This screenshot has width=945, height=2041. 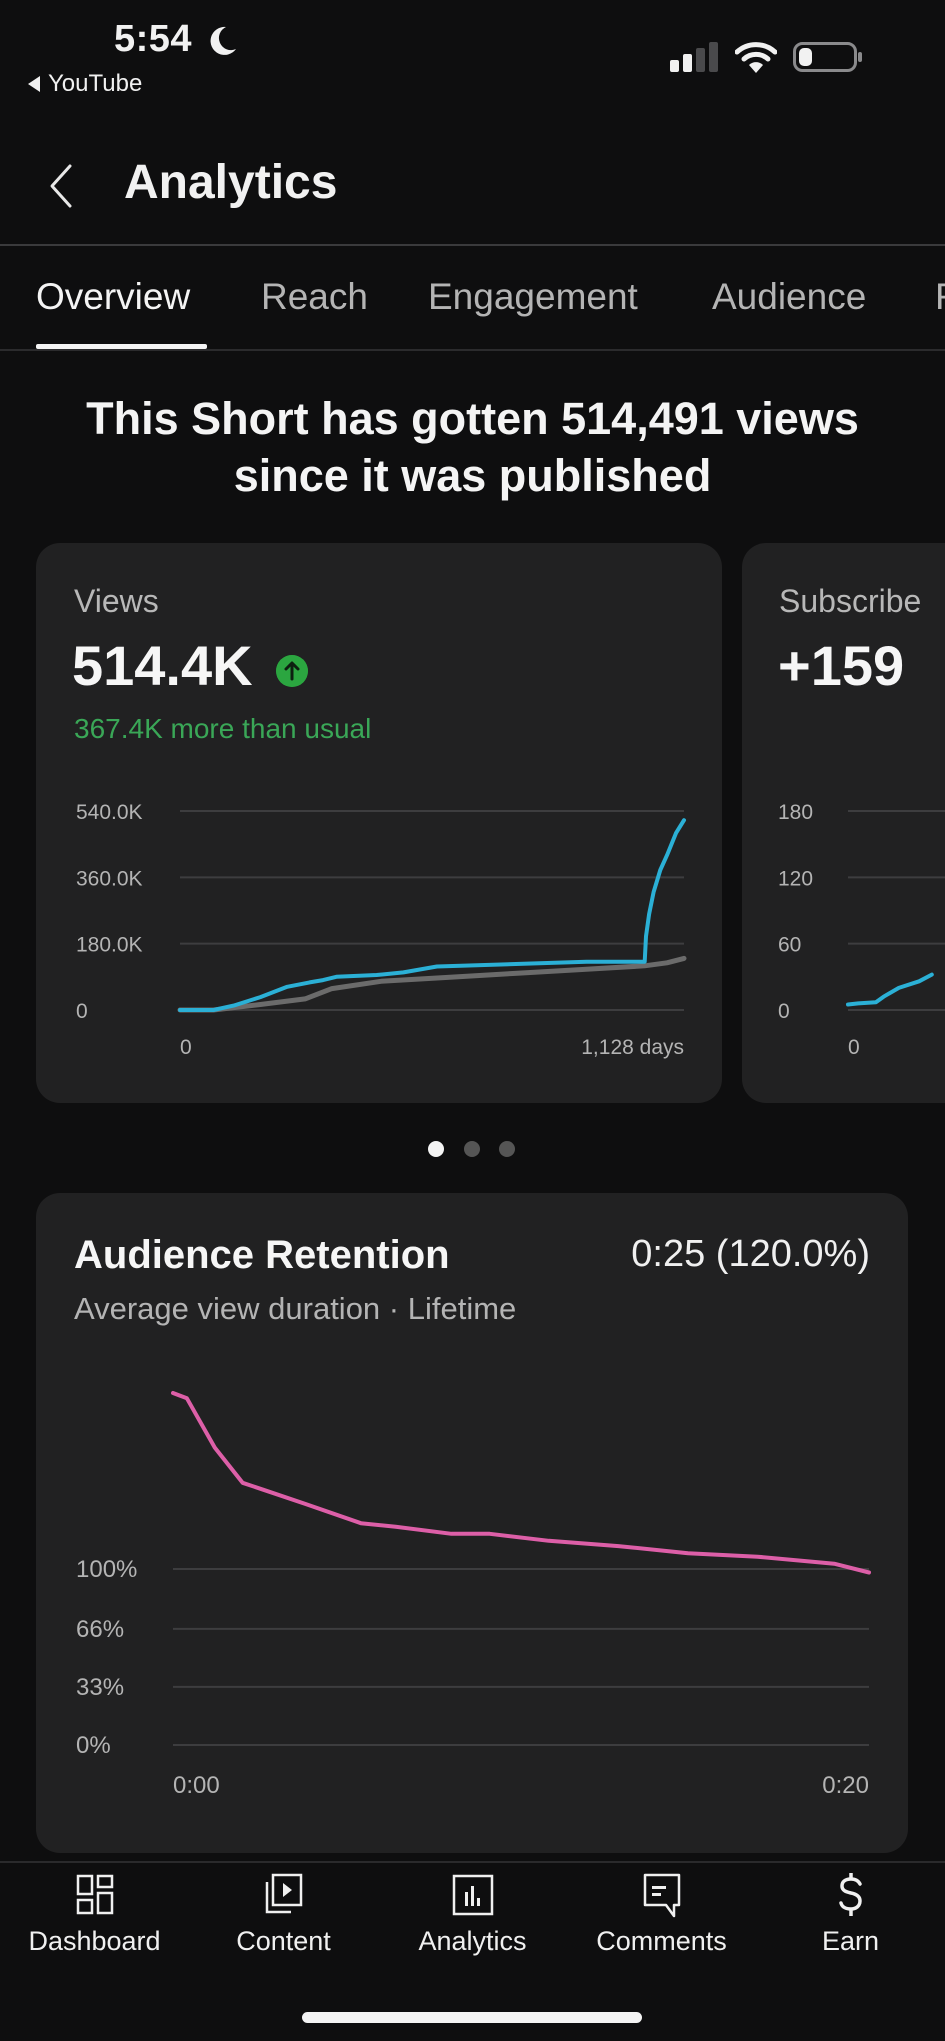 What do you see at coordinates (845, 1785) in the screenshot?
I see `x-tick-label: 0:20` at bounding box center [845, 1785].